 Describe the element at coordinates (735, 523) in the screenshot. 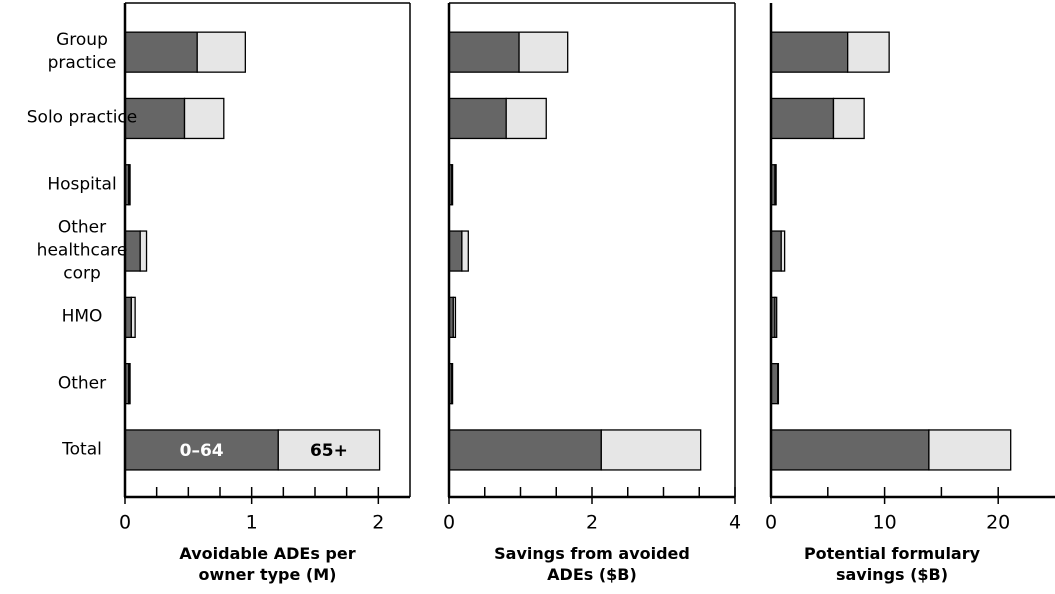

I see `x-tick-label: 4` at that location.